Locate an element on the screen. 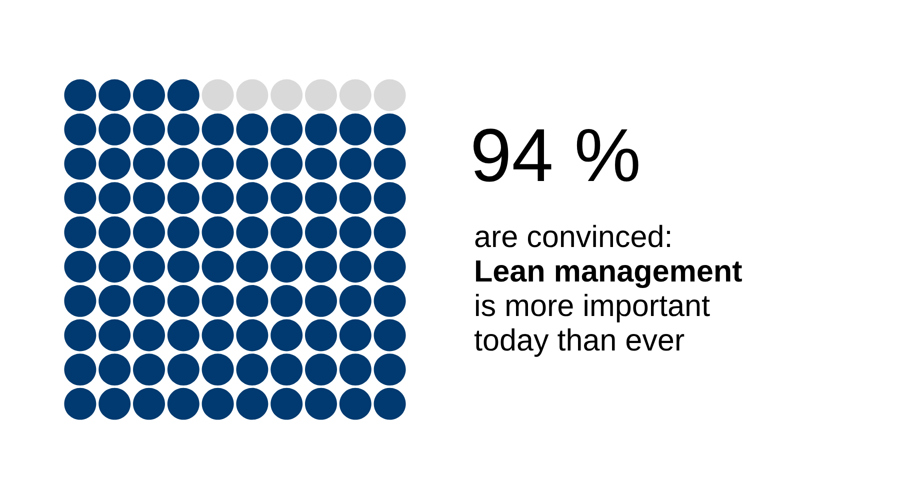 Image resolution: width=900 pixels, height=500 pixels. text: Lean management is located at coordinates (609, 274).